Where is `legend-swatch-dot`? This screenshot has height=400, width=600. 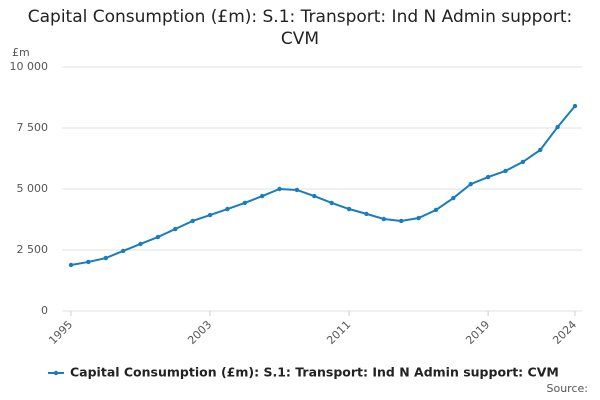
legend-swatch-dot is located at coordinates (56, 373).